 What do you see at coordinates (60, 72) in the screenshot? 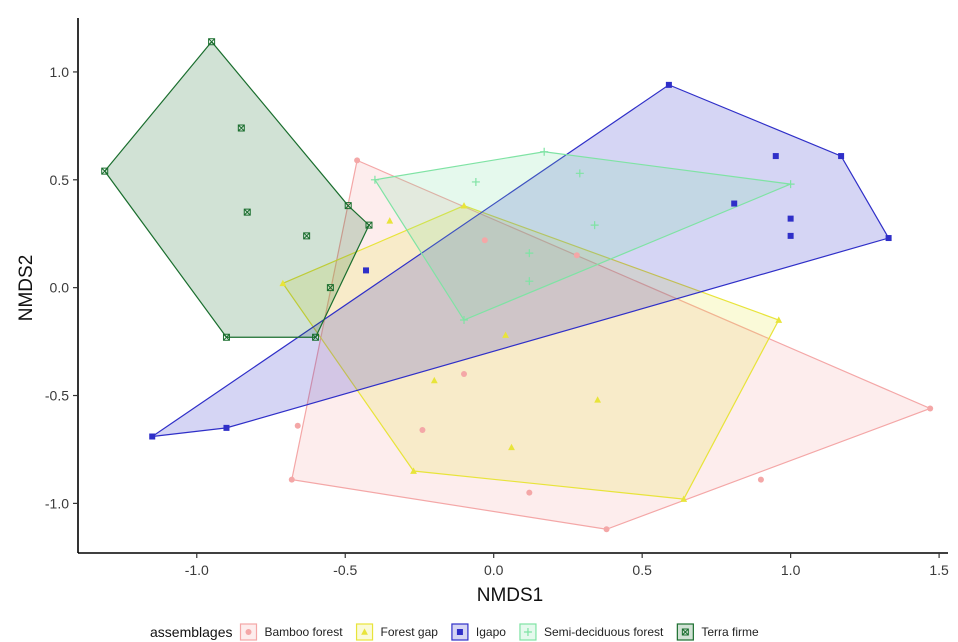
I see `y-tick-label: 1.0` at bounding box center [60, 72].